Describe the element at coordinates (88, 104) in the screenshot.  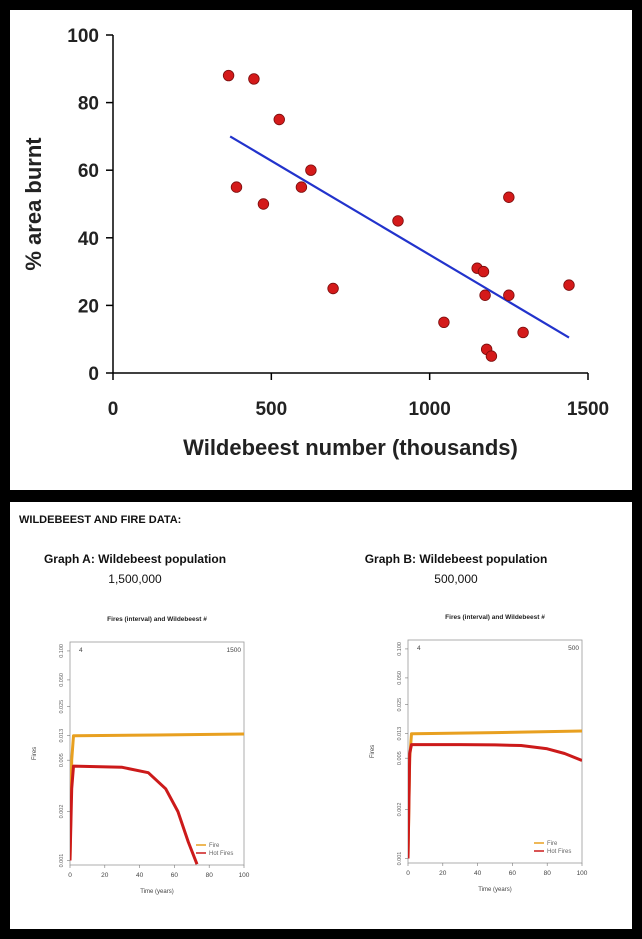
I see `y-tick-label: 80` at that location.